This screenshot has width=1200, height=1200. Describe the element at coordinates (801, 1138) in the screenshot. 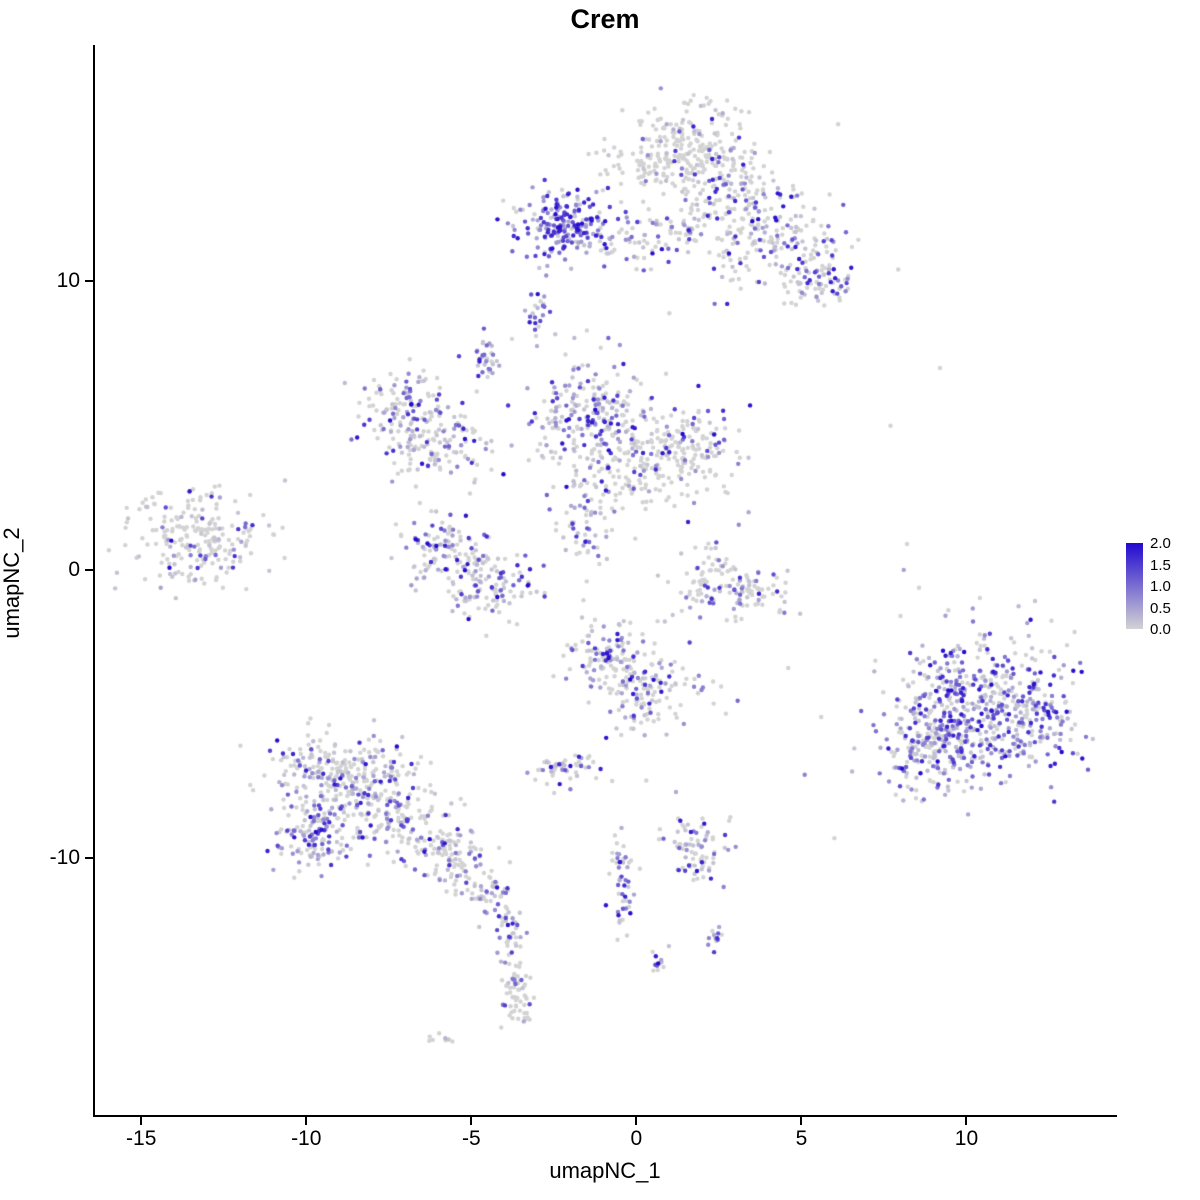

I see `x-tick-label: 5` at that location.